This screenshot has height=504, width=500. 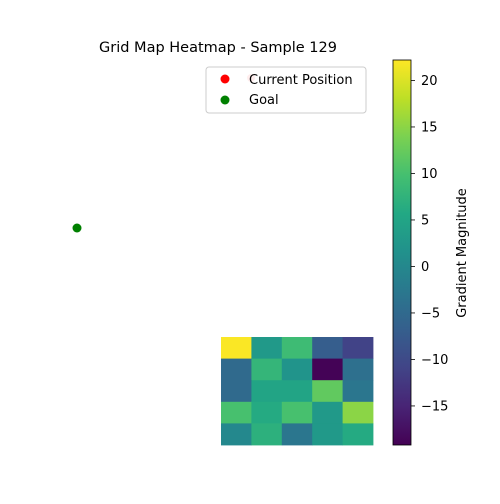 I want to click on colorbar: −15 −10 −5 0 5 10 15 20 Gradient Magnitude, so click(x=431, y=252).